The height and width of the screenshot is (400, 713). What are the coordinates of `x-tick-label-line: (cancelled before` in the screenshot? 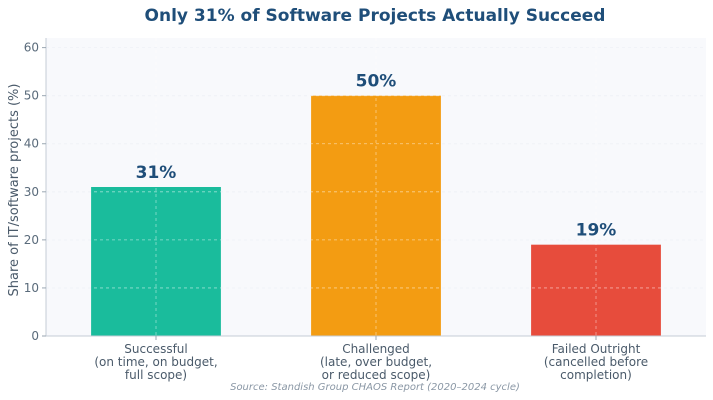 It's located at (596, 362).